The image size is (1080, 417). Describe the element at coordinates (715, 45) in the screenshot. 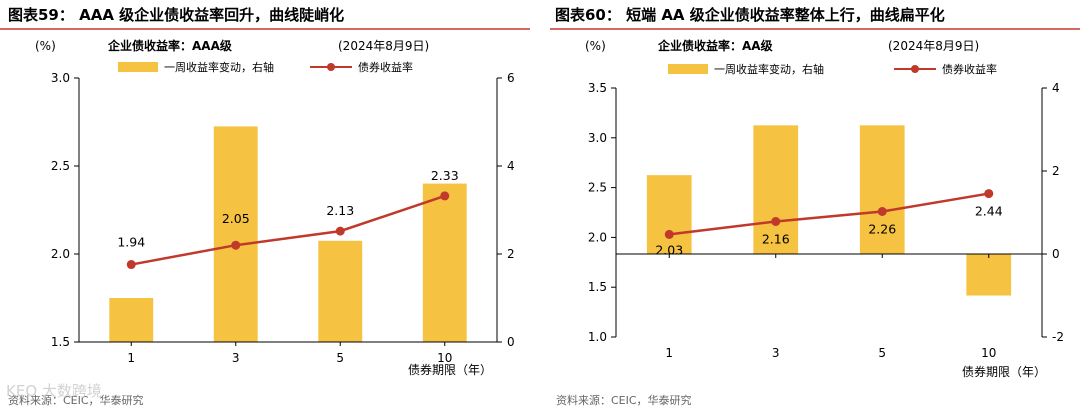

I see `chart-subtitle: 企业债收益率：AA级` at that location.